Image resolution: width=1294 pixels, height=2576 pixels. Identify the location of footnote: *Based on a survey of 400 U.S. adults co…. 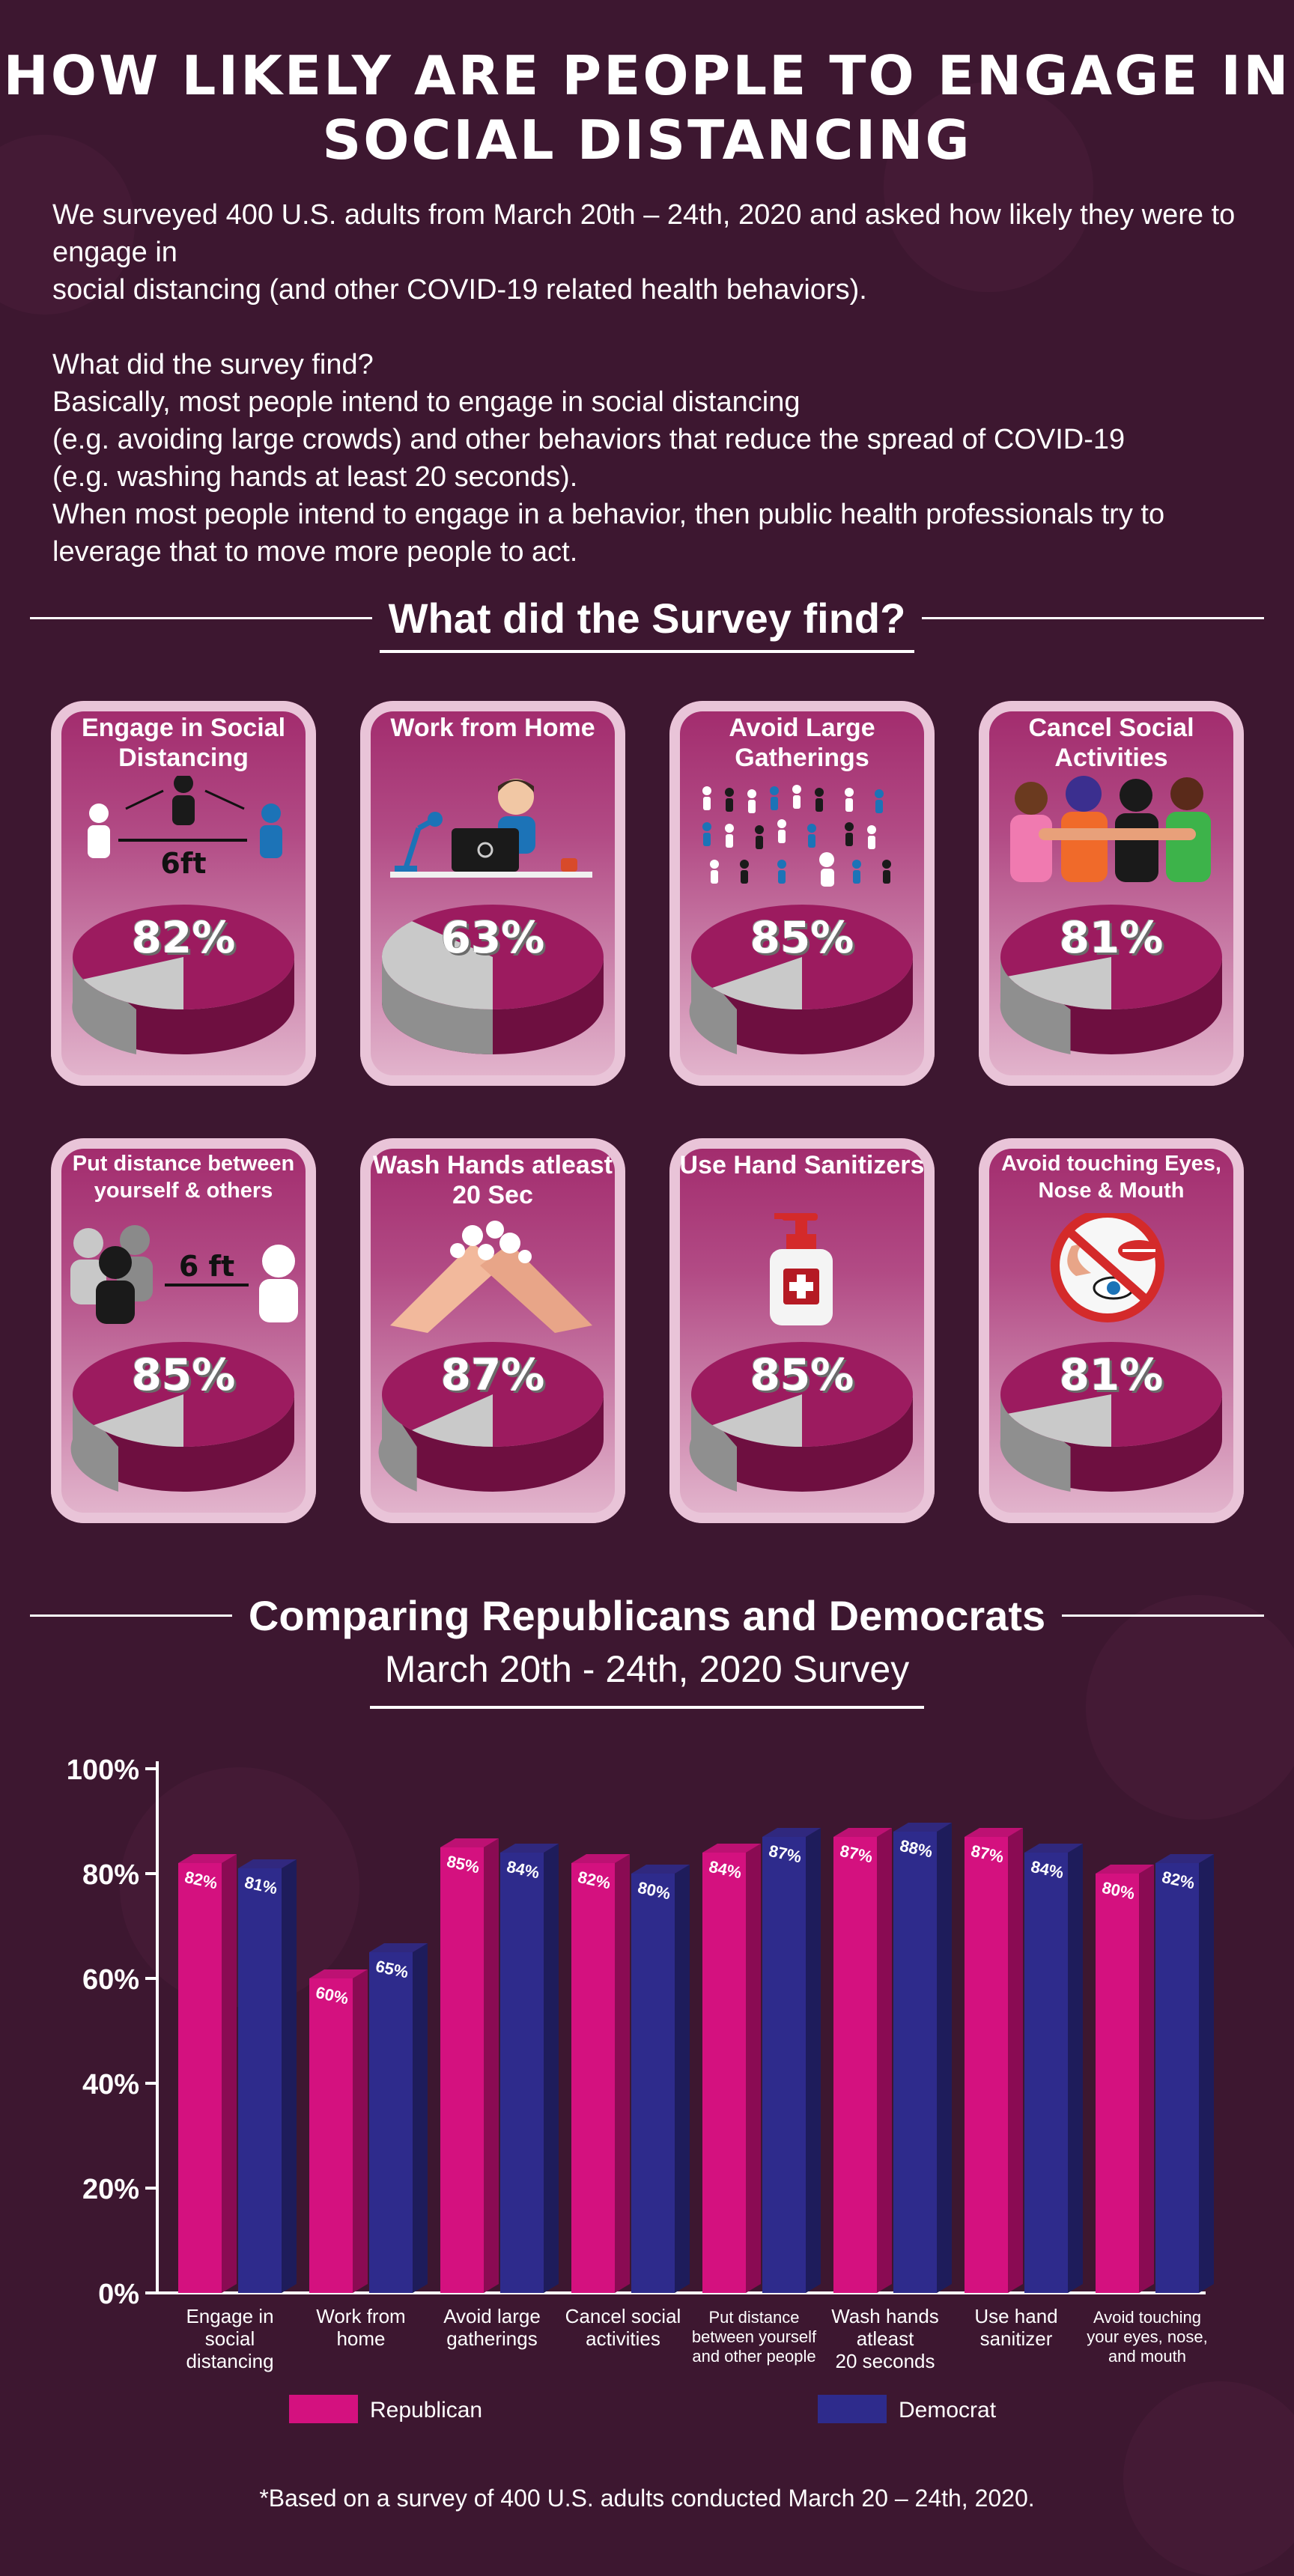
(647, 2498).